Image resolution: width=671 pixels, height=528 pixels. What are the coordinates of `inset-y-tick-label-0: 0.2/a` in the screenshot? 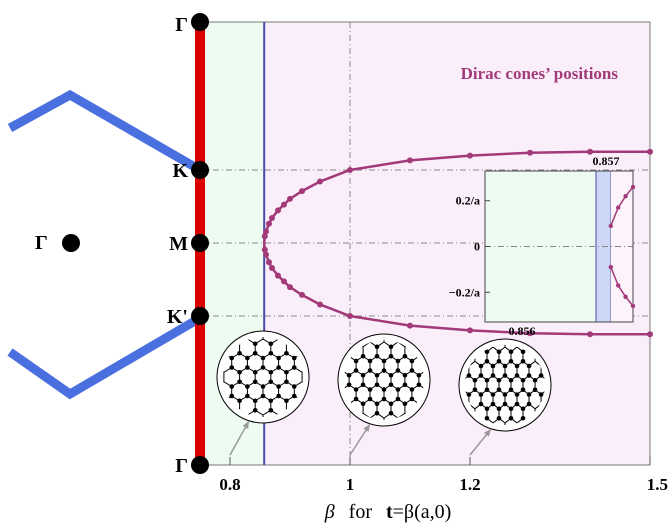 It's located at (468, 201).